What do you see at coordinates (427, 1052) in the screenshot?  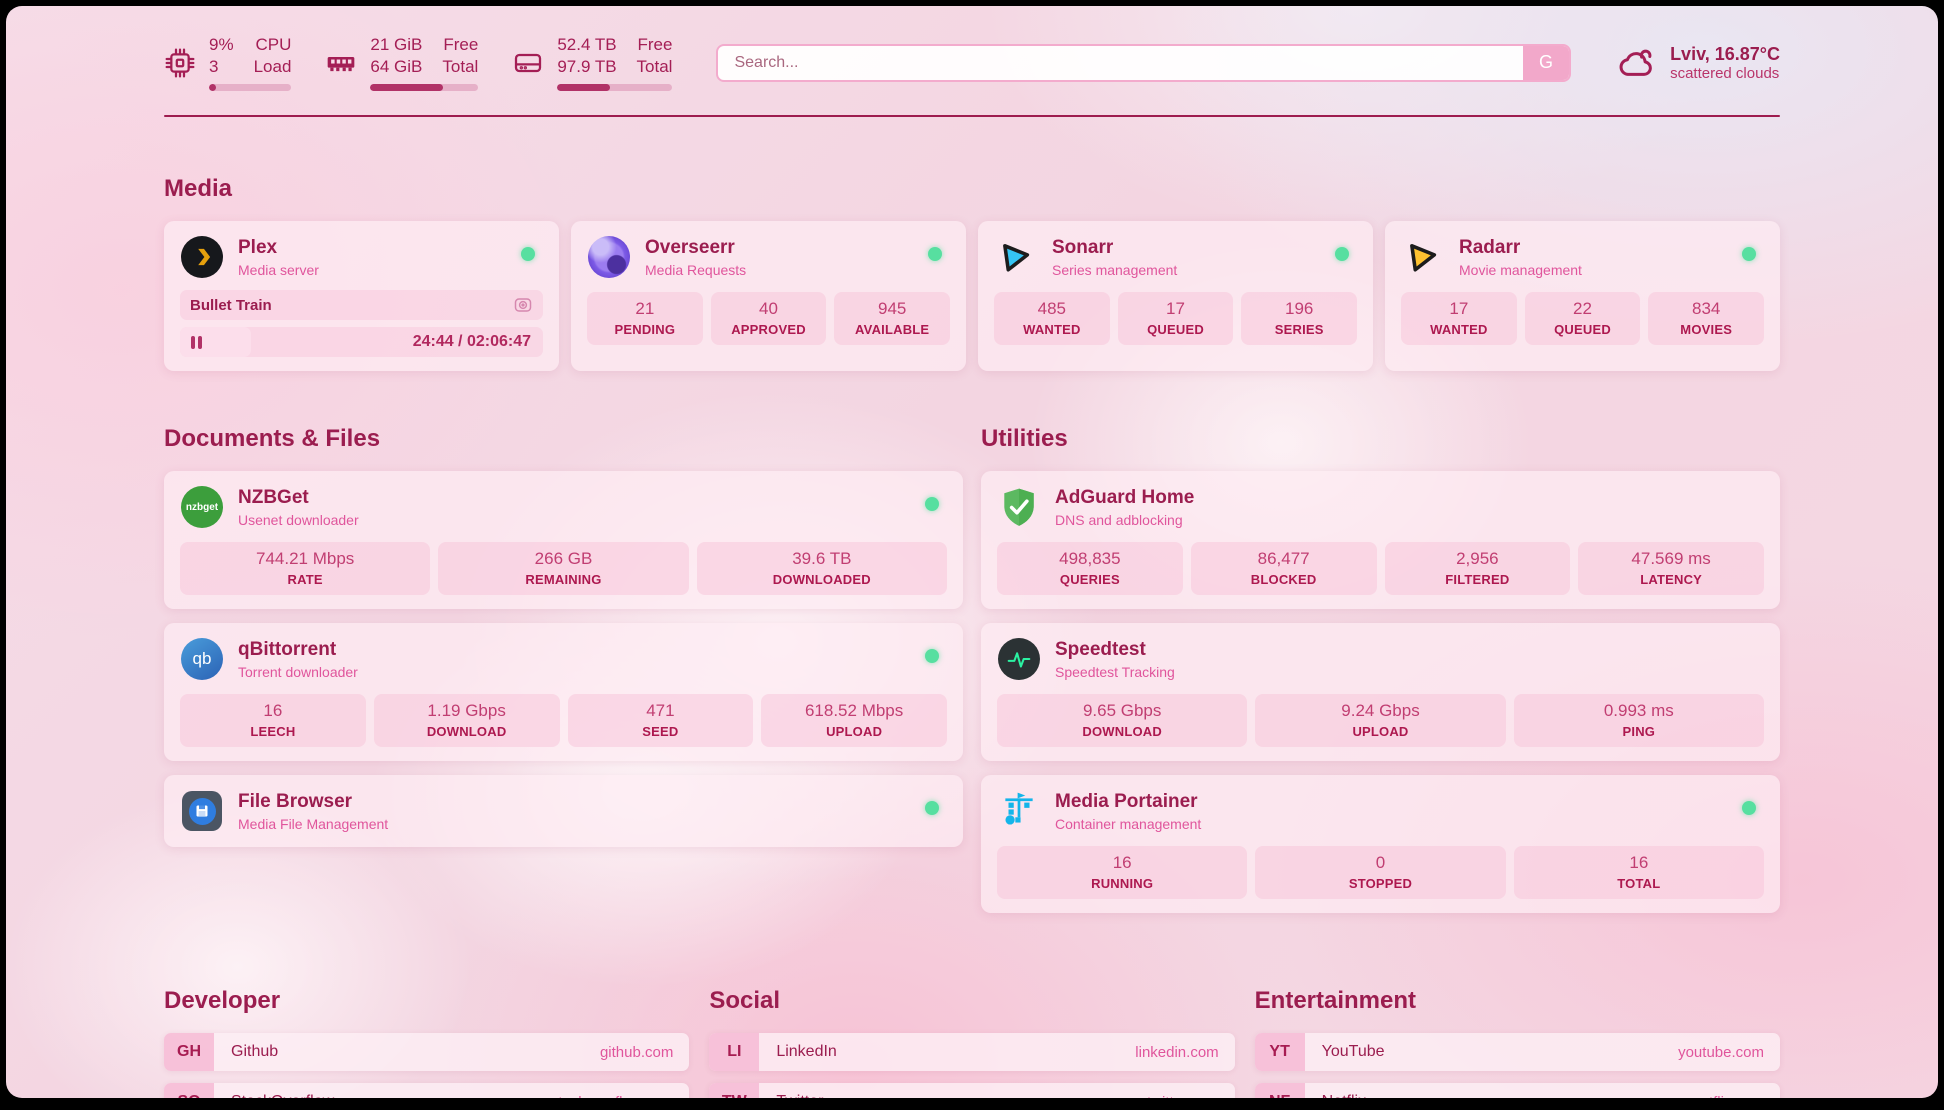 I see `bookmark-link-github: GH Github github.com` at bounding box center [427, 1052].